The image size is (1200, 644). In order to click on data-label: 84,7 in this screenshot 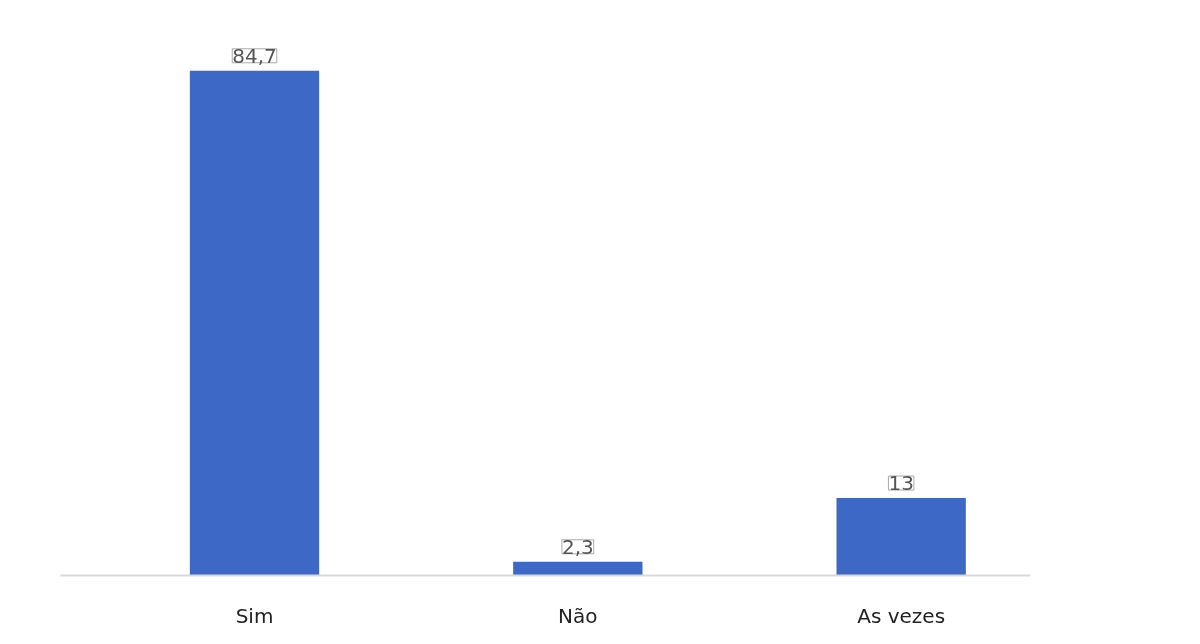, I will do `click(254, 55)`.